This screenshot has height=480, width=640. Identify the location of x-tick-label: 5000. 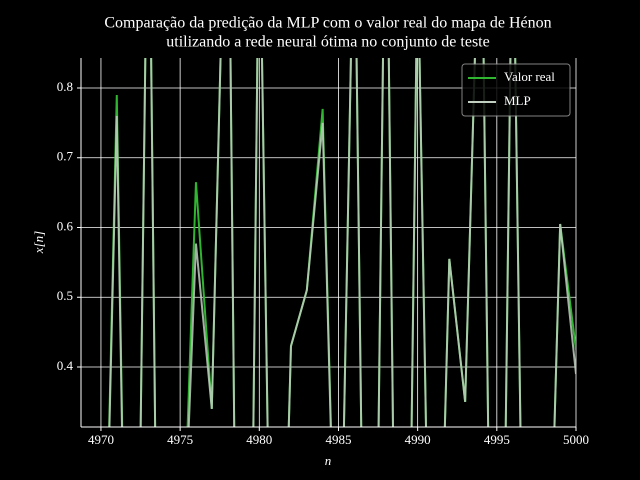
(576, 439).